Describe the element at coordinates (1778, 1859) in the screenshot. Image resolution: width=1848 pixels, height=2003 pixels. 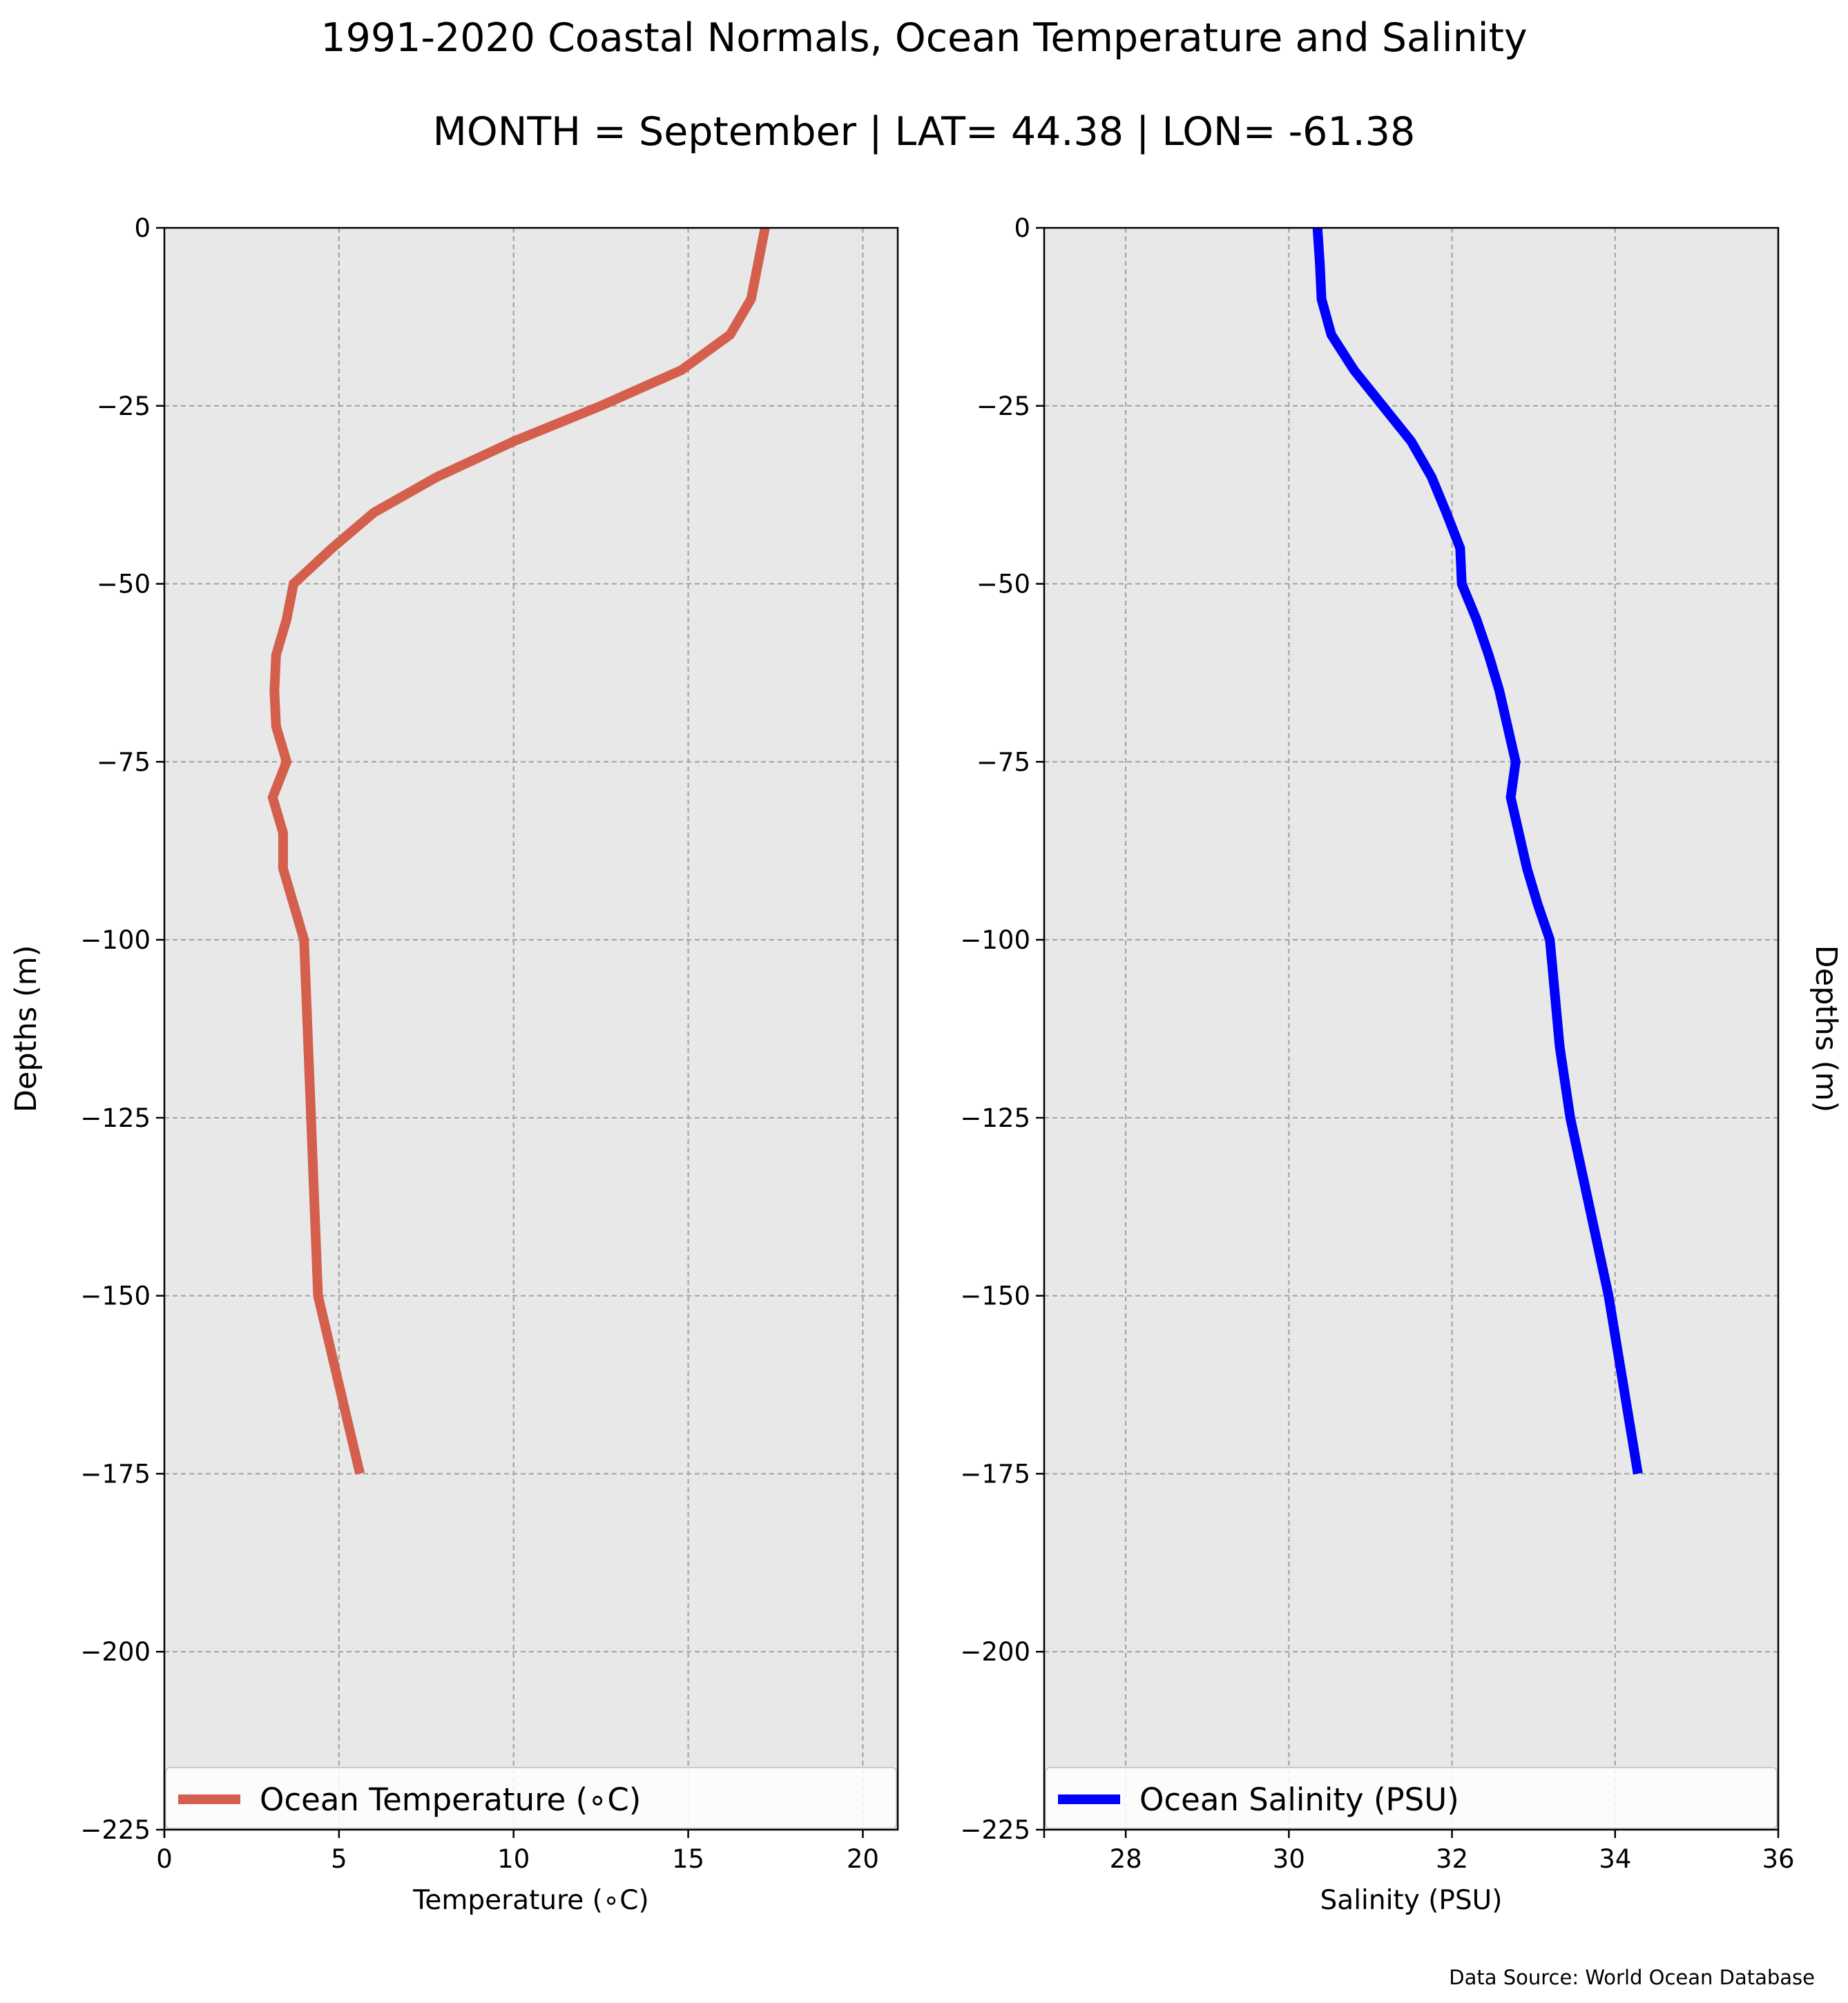
I see `x-tick-label: 36` at that location.